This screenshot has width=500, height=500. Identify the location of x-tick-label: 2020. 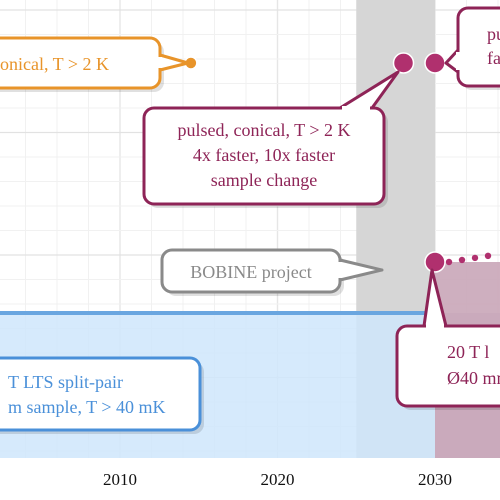
(278, 479).